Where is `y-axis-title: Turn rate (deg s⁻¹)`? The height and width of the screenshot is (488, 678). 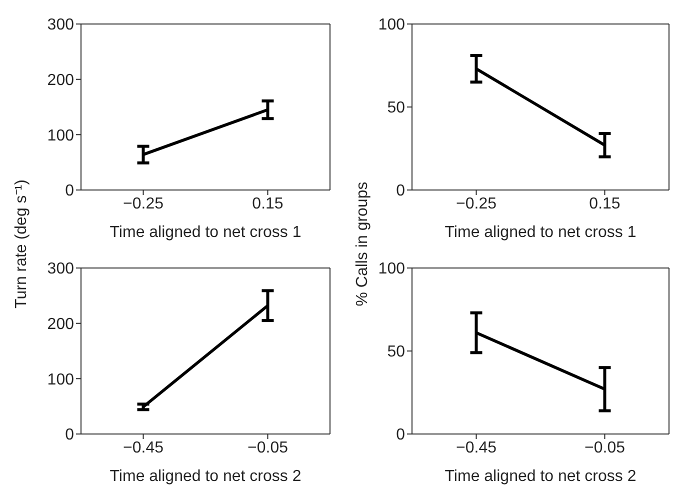 y-axis-title: Turn rate (deg s⁻¹) is located at coordinates (21, 244).